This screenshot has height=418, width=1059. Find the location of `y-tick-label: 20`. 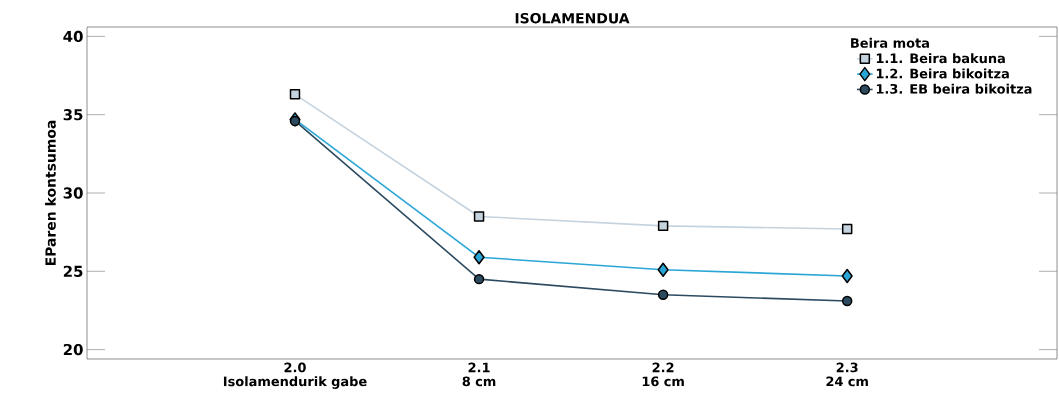

y-tick-label: 20 is located at coordinates (73, 349).